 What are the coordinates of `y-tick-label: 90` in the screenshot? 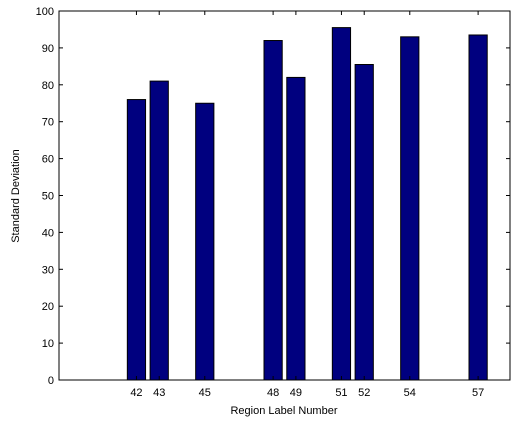 It's located at (48, 49).